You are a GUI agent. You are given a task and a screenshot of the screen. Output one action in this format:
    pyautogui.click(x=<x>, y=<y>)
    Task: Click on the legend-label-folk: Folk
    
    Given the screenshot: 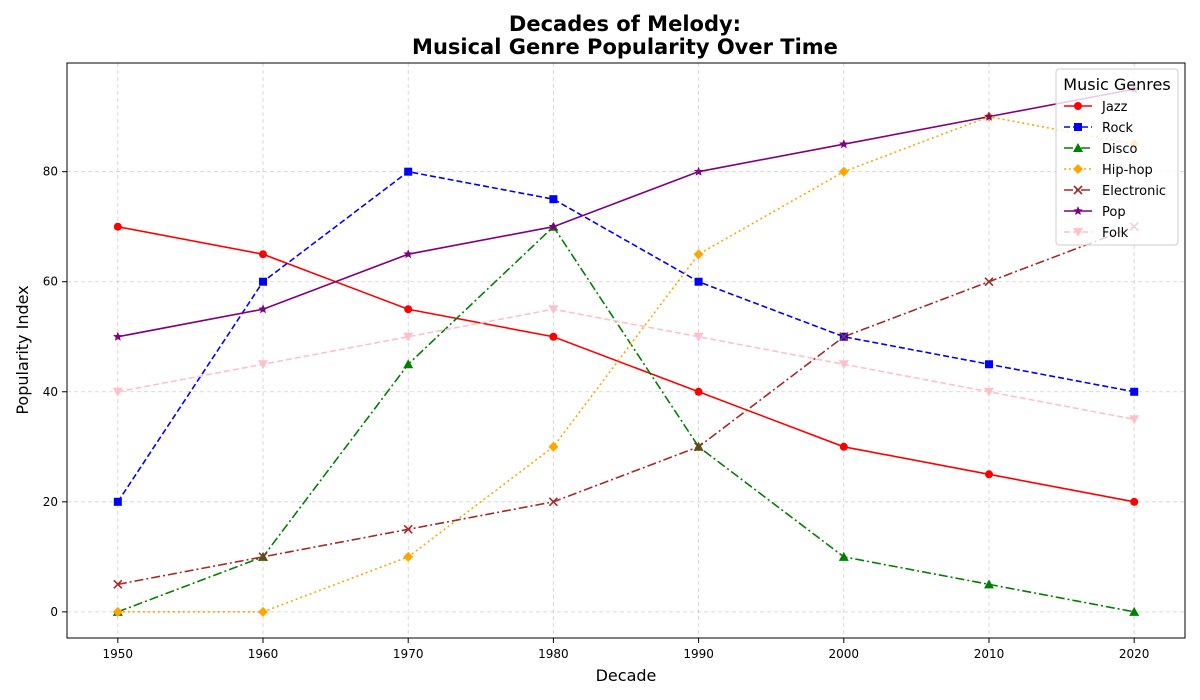 What is the action you would take?
    pyautogui.click(x=1115, y=233)
    